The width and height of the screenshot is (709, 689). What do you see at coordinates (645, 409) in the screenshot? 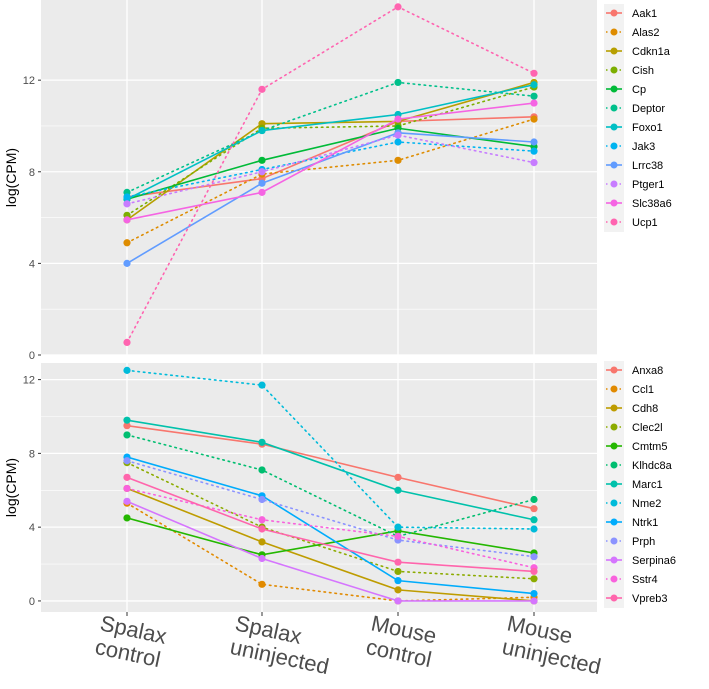
I see `legend-label: Cdh8` at bounding box center [645, 409].